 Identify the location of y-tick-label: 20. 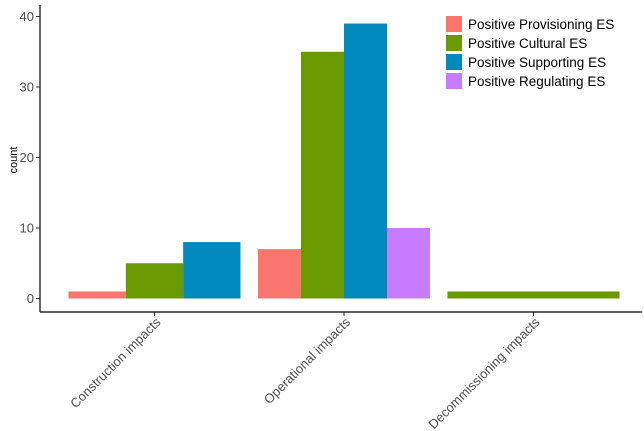
(27, 157).